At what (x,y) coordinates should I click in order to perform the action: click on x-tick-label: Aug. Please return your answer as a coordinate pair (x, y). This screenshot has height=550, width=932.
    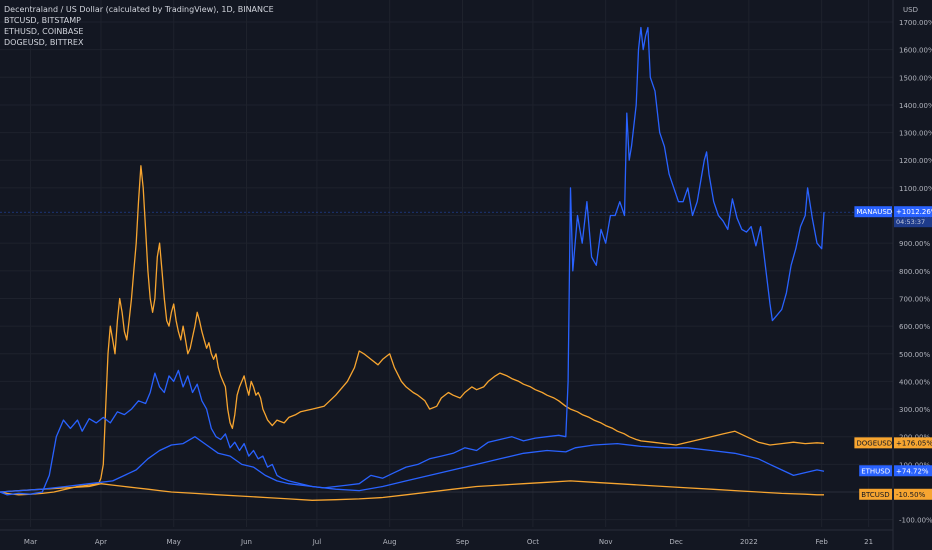
    Looking at the image, I should click on (390, 542).